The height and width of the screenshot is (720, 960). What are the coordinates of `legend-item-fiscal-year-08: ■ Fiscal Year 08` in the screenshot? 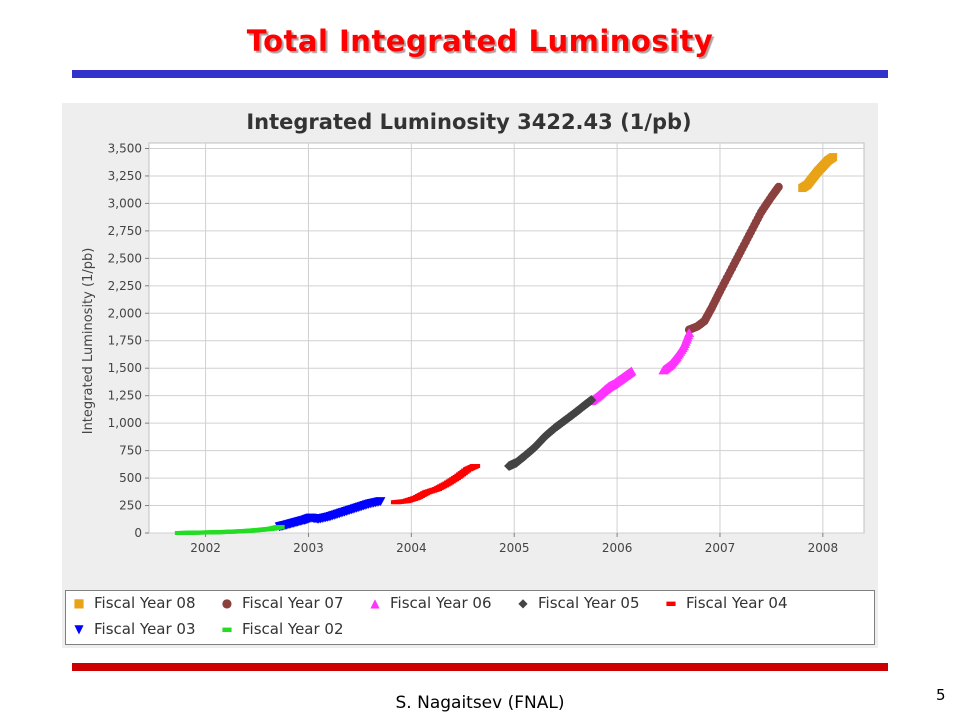 It's located at (134, 603).